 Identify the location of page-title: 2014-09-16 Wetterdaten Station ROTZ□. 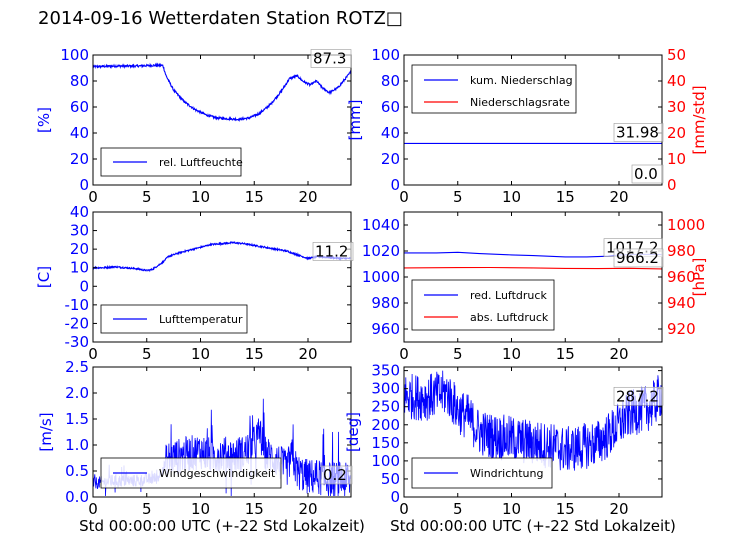
(220, 18).